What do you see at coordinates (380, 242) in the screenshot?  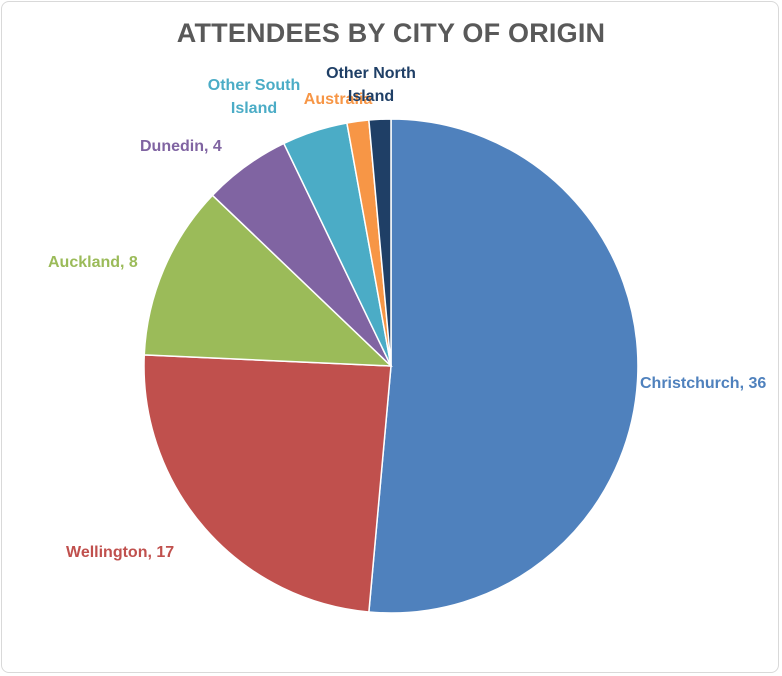 I see `pie-slice-other-north-island` at bounding box center [380, 242].